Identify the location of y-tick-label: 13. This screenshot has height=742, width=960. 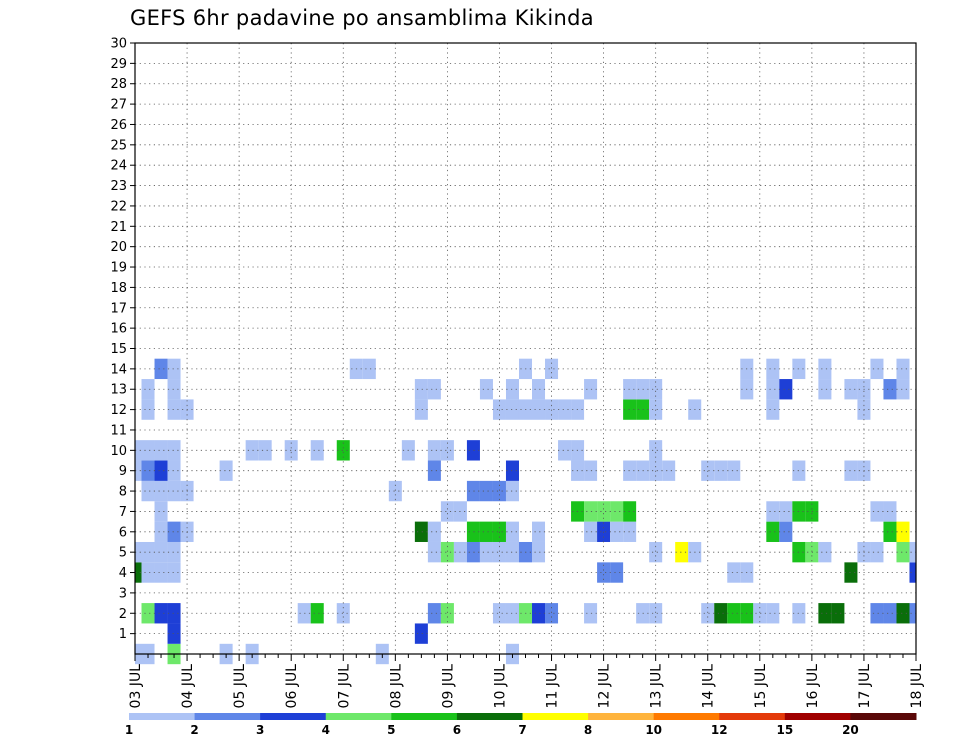
(118, 390).